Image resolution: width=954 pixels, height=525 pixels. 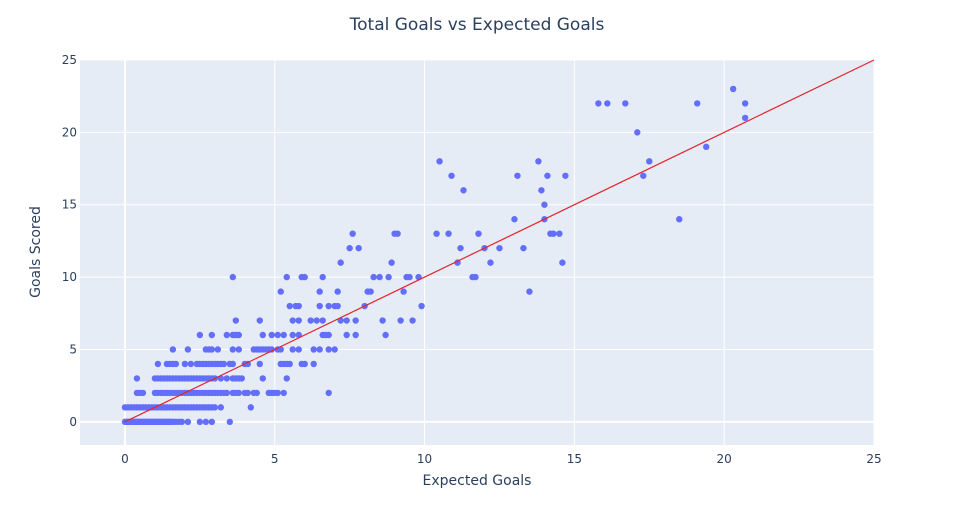 I want to click on x-tick-label: 0, so click(x=125, y=459).